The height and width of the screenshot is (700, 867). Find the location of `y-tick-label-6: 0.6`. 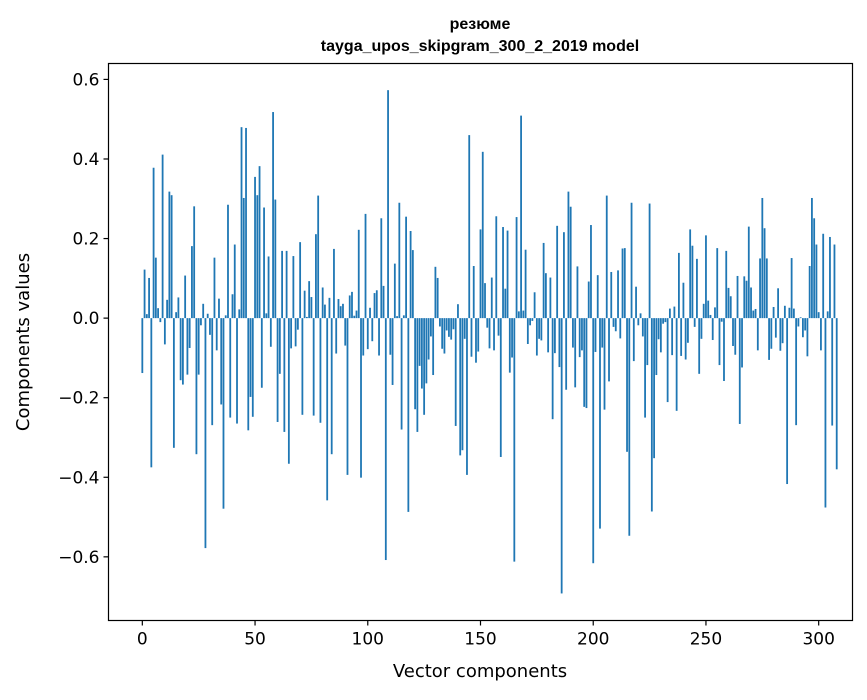

y-tick-label-6: 0.6 is located at coordinates (85, 80).